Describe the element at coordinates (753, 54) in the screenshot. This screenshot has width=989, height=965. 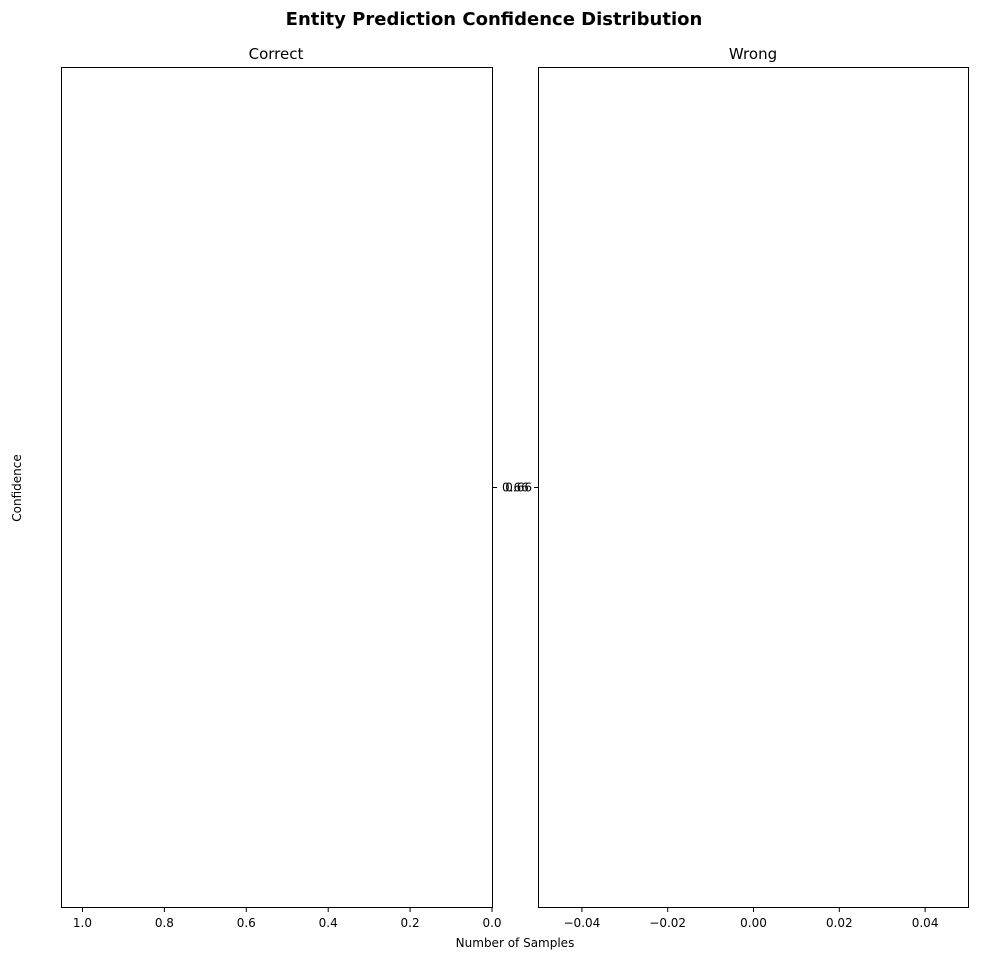
I see `panel-title-wrong: Wrong` at that location.